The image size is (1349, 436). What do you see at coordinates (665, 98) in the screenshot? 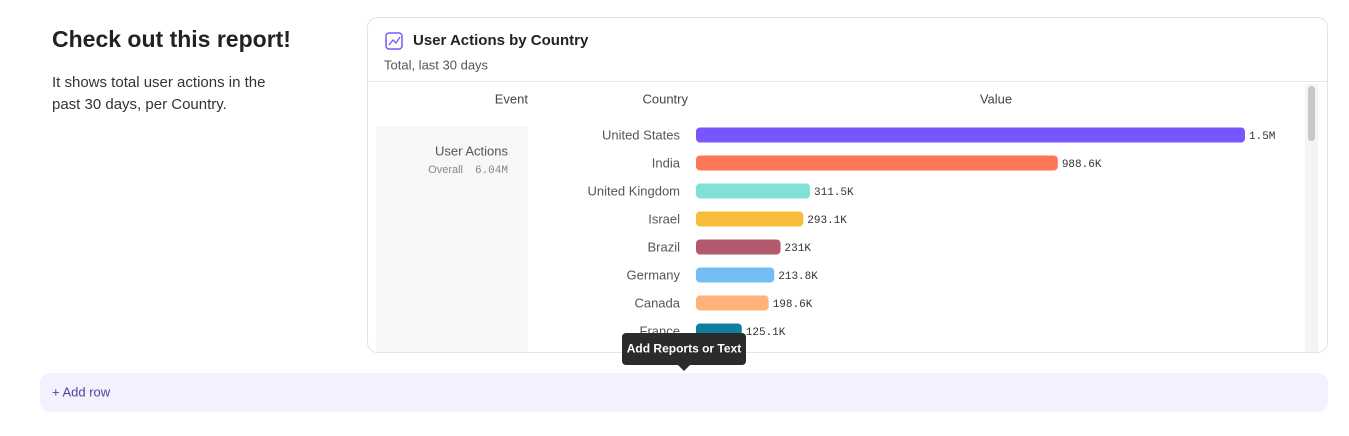
I see `column-header: Country` at bounding box center [665, 98].